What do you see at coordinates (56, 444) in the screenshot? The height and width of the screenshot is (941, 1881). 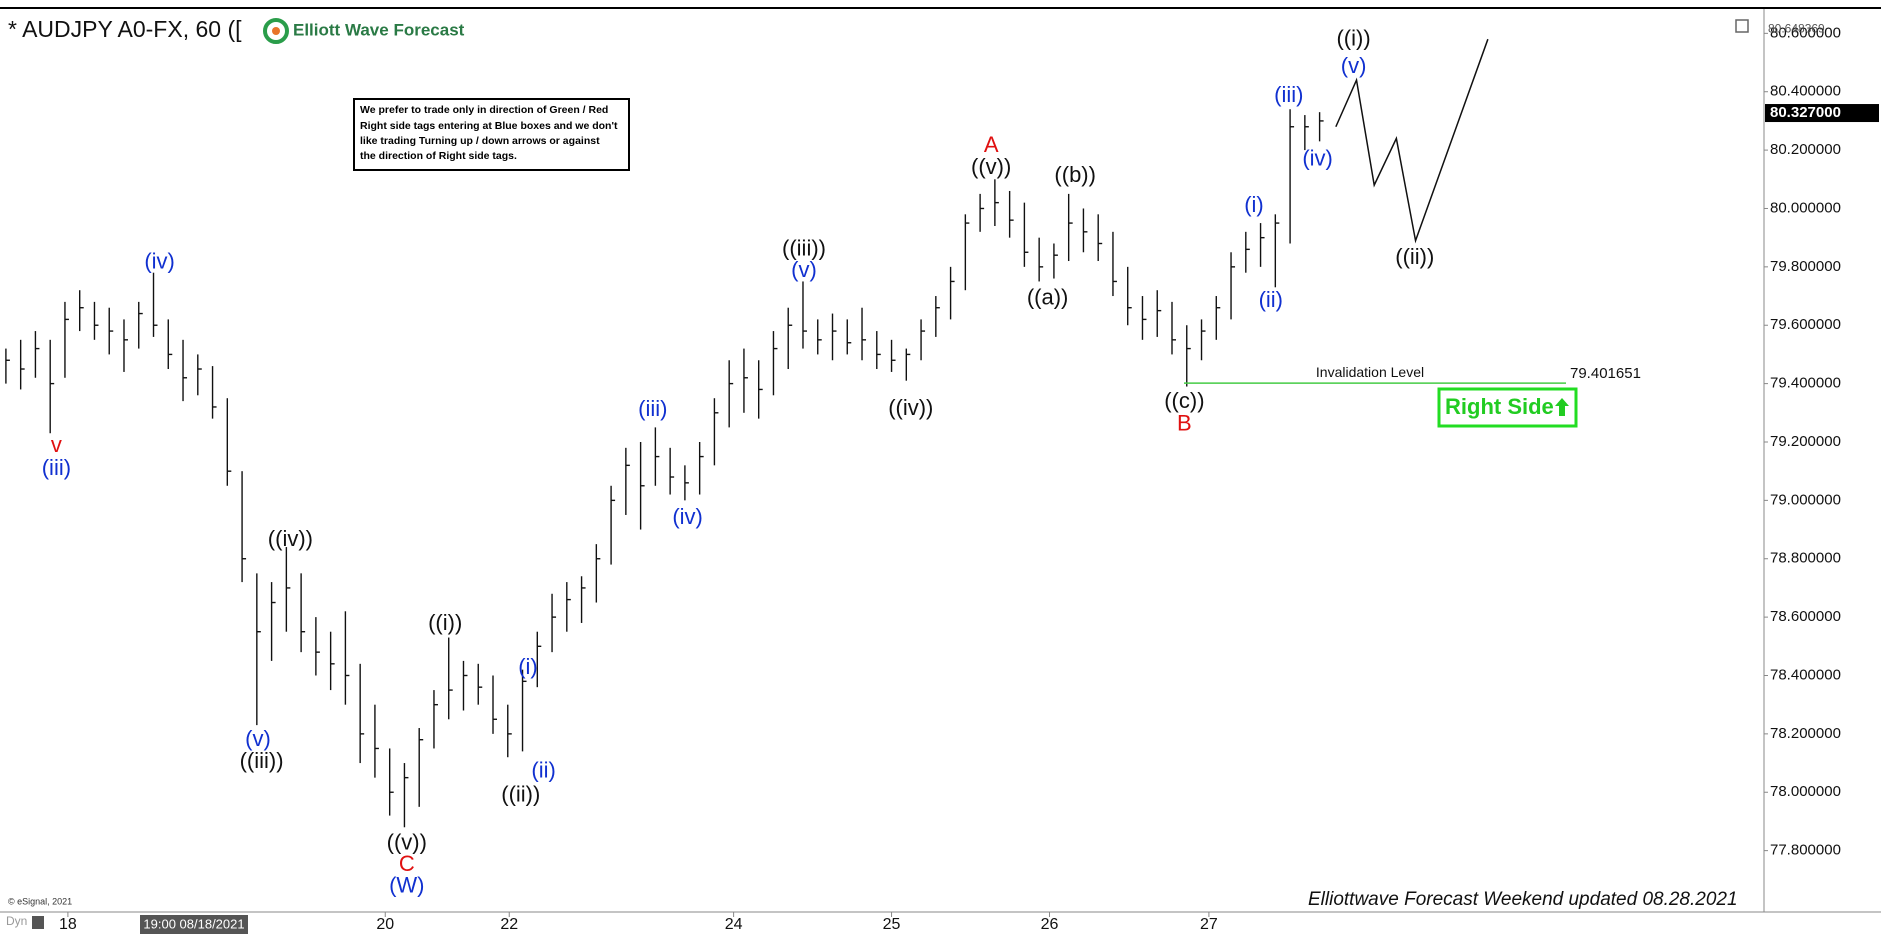 I see `wave-label: v` at bounding box center [56, 444].